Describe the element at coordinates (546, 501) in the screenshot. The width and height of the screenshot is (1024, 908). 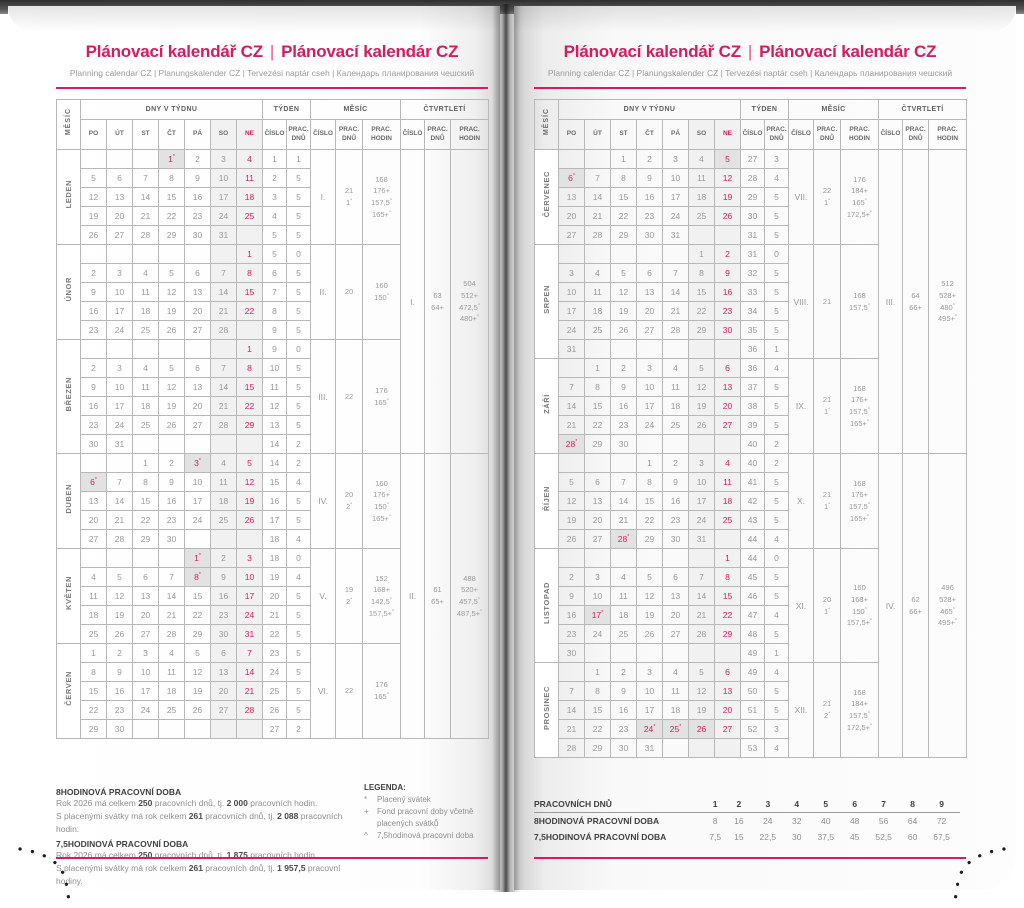
I see `month-label: ŘÍJEN` at that location.